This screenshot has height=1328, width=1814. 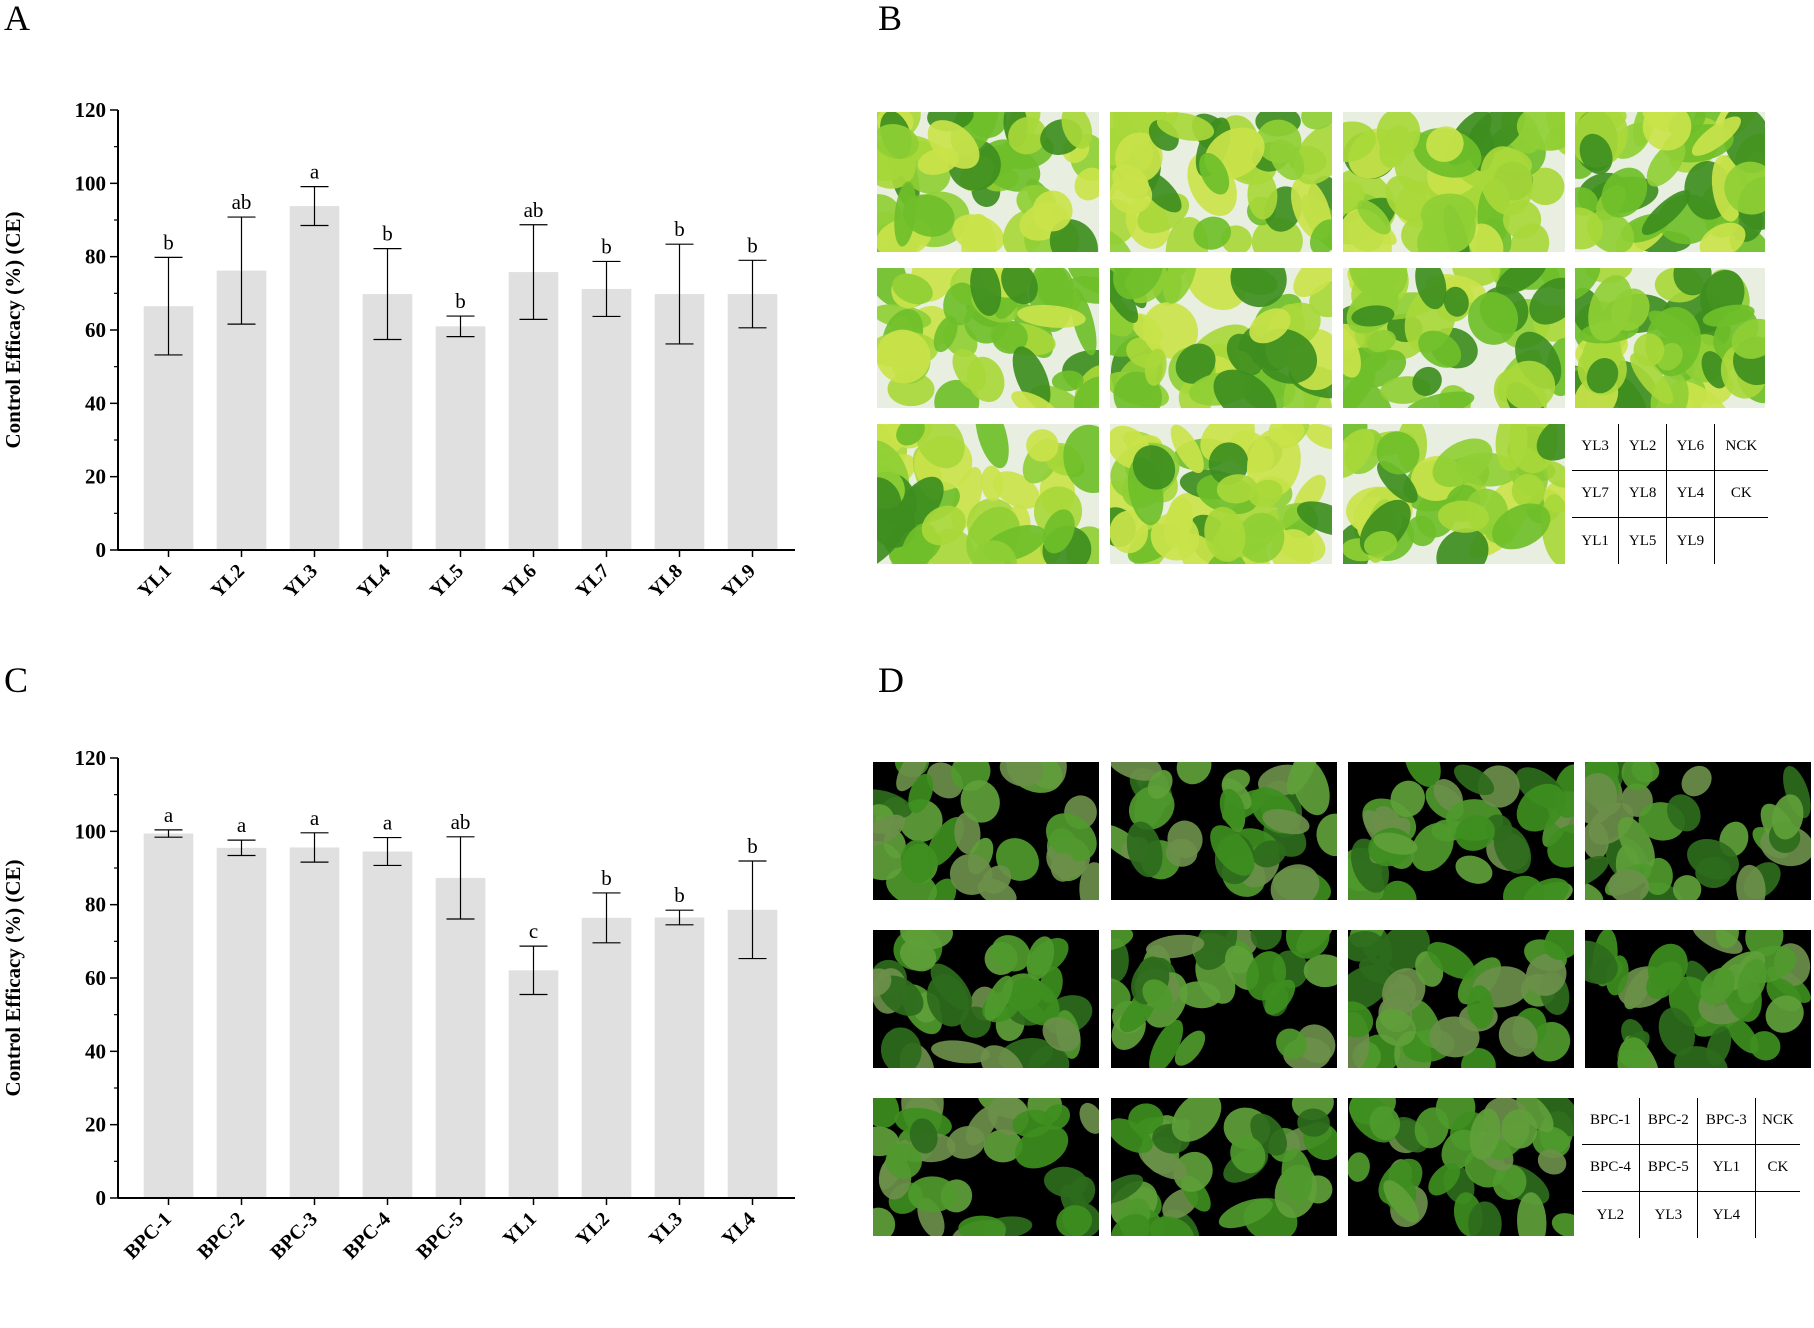 I want to click on error-bar-yl6, so click(x=533, y=272).